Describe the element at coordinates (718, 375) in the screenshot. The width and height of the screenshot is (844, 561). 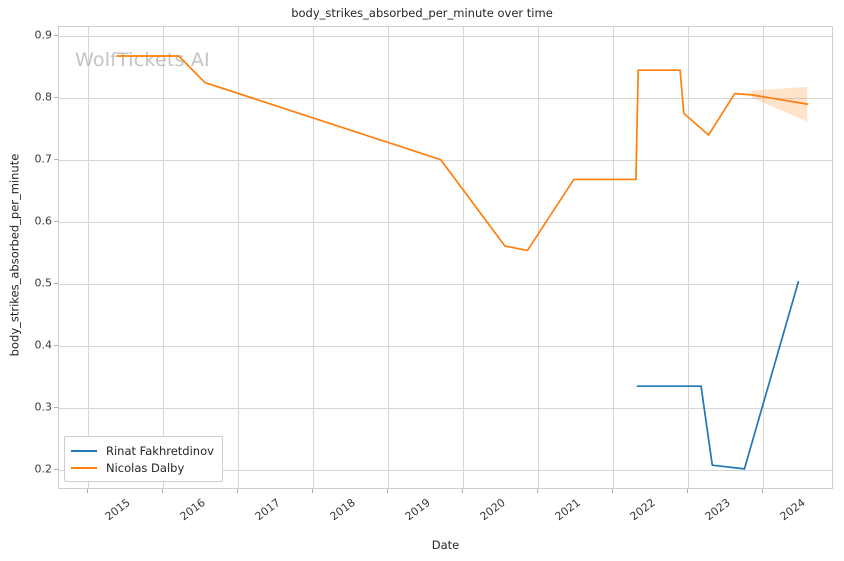
I see `series-line` at that location.